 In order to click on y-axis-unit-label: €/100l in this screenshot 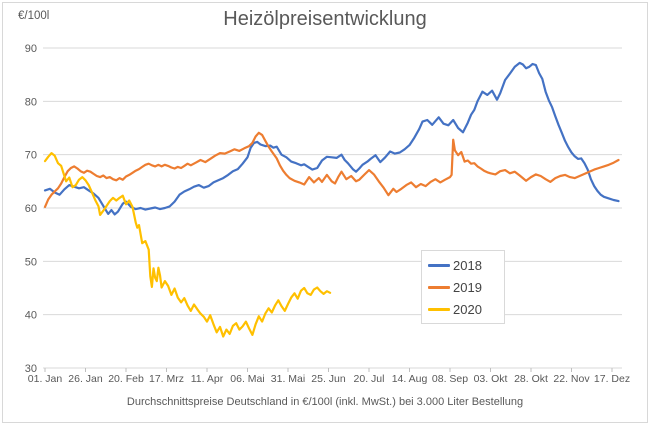, I will do `click(34, 16)`.